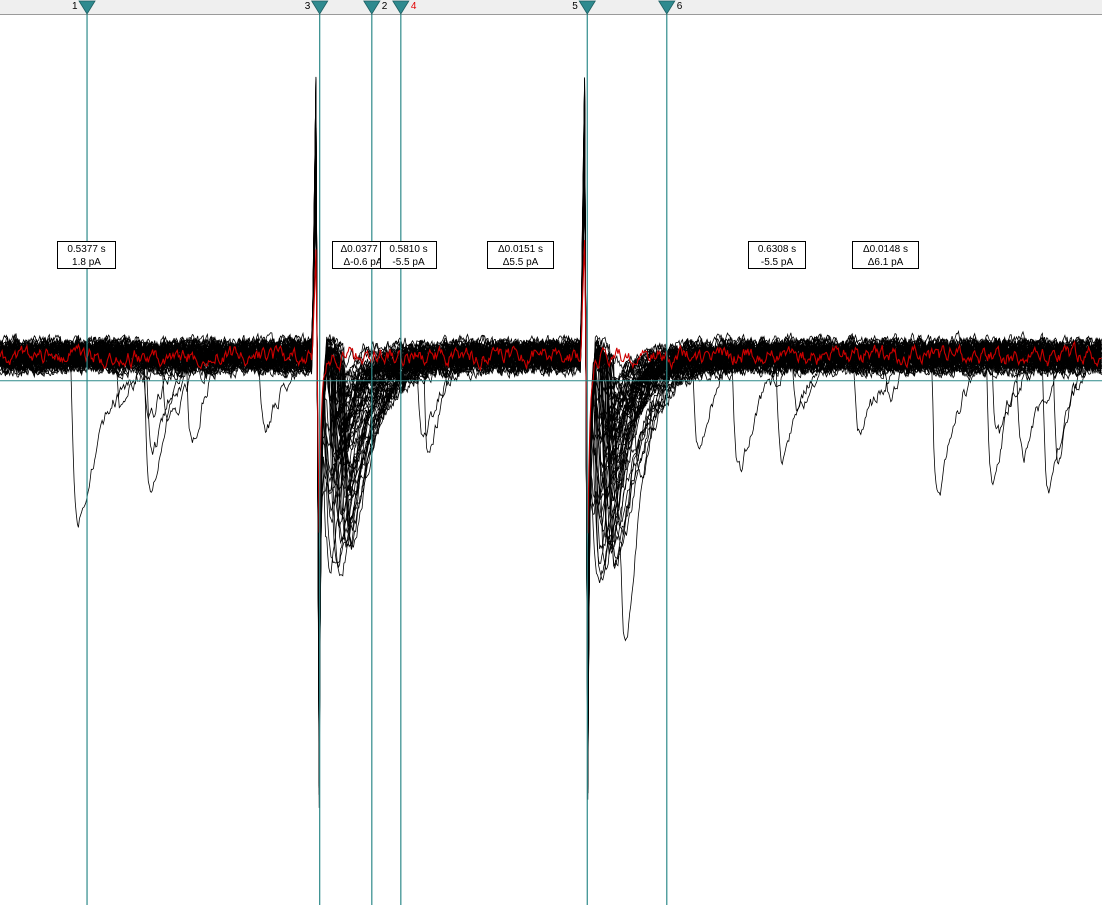  I want to click on cursor-5-value: -5.5 pA, so click(777, 262).